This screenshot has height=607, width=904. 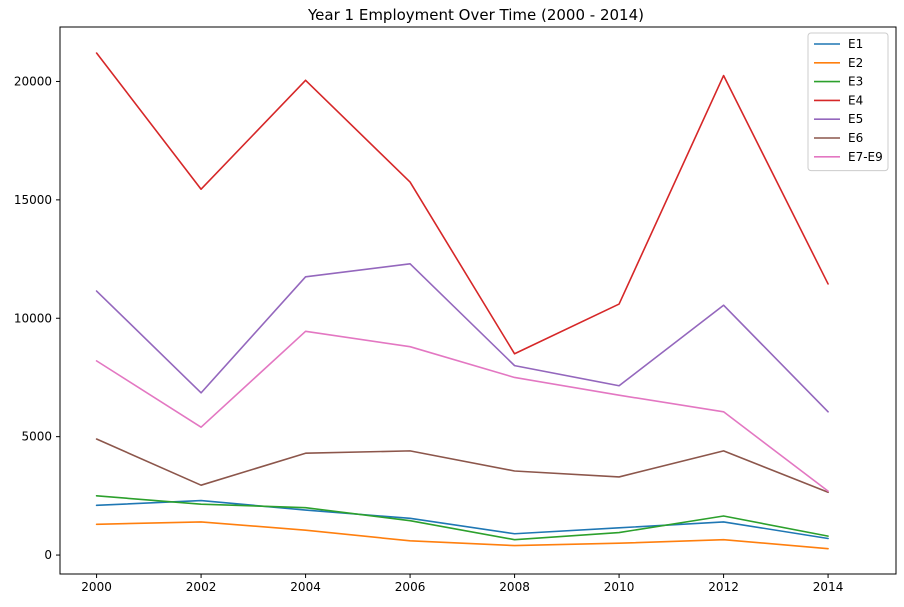 I want to click on legend-label: E7-E9, so click(x=865, y=157).